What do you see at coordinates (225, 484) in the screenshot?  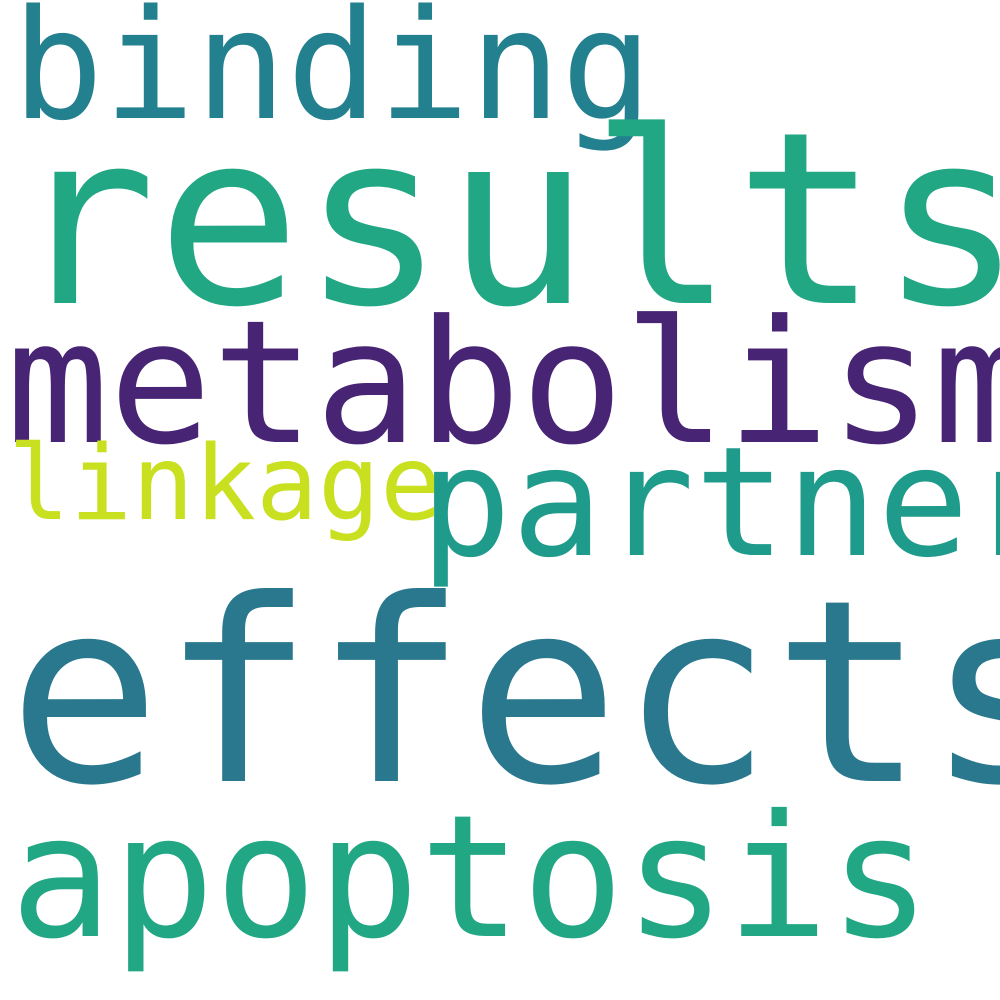 I see `word-linkage: linkage` at bounding box center [225, 484].